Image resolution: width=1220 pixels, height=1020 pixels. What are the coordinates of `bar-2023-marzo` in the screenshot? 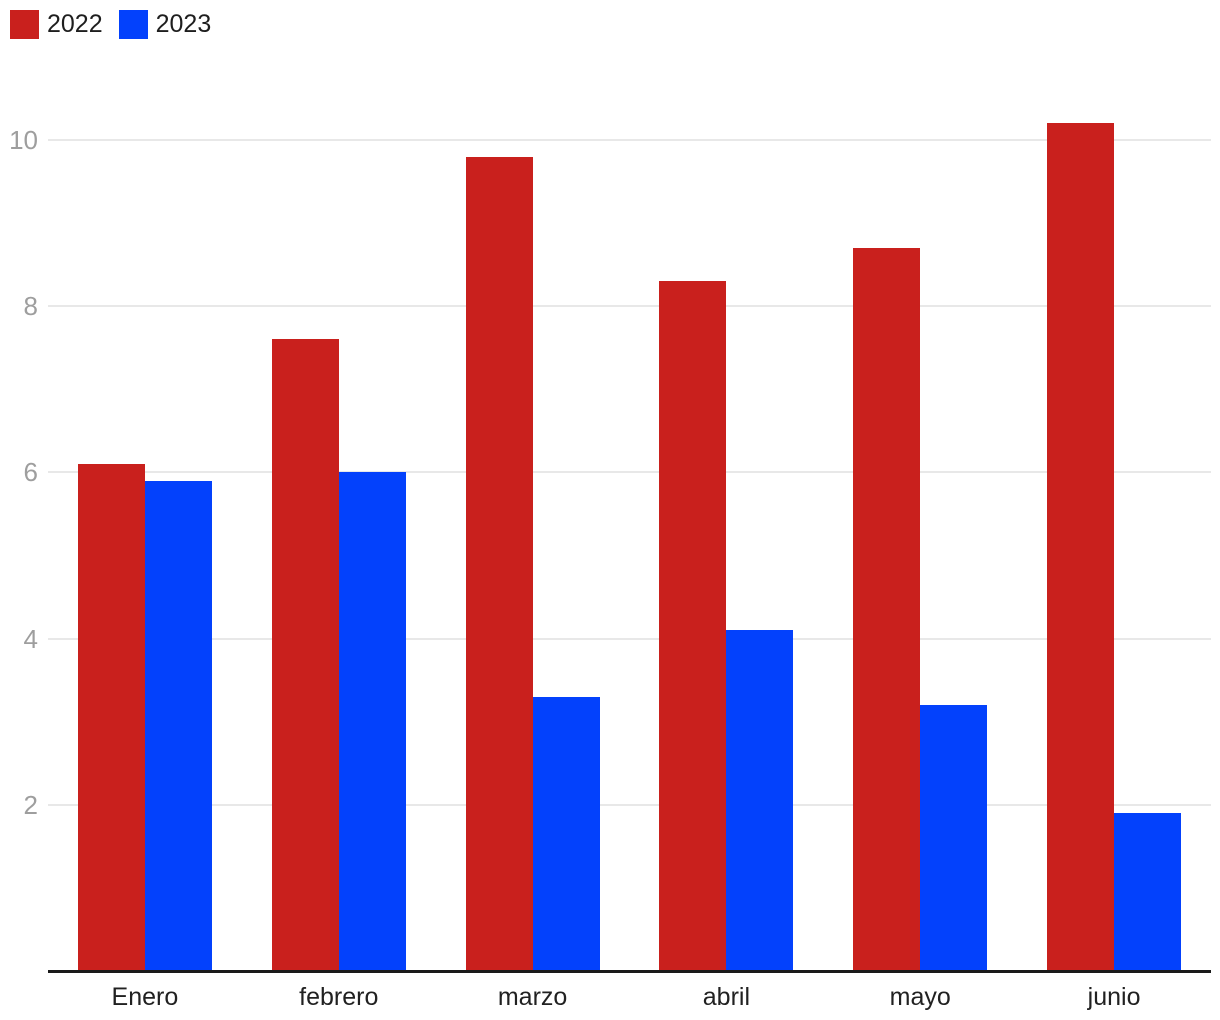 It's located at (566, 833).